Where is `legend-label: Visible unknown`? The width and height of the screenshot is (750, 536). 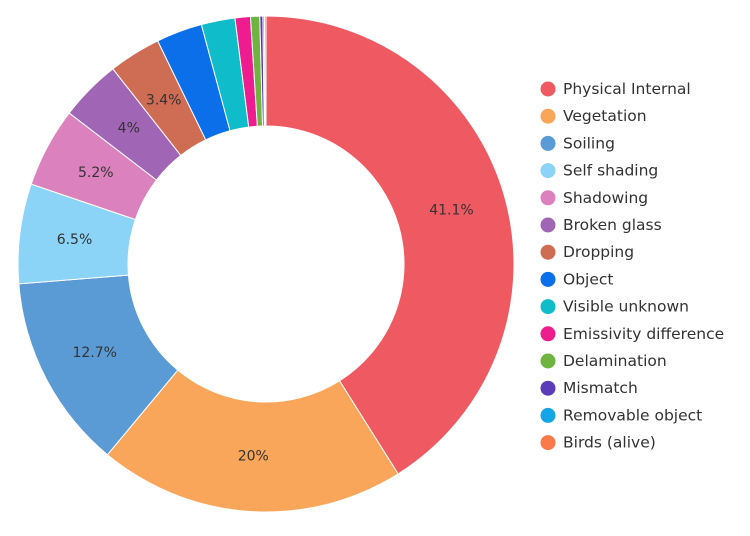
legend-label: Visible unknown is located at coordinates (626, 307).